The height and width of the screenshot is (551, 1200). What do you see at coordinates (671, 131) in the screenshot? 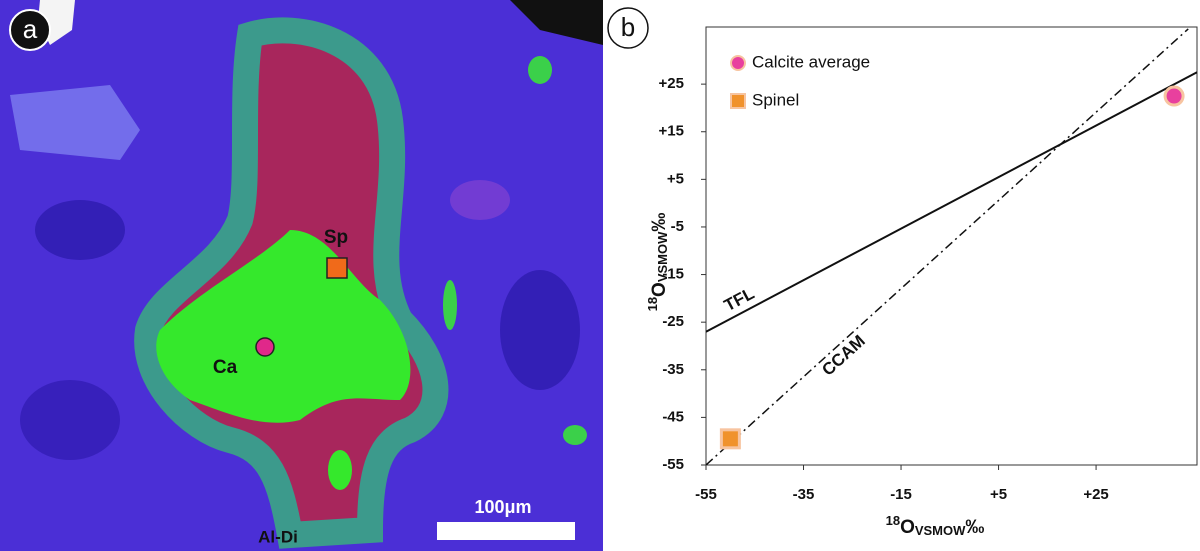
I see `y-tick-label: +15` at bounding box center [671, 131].